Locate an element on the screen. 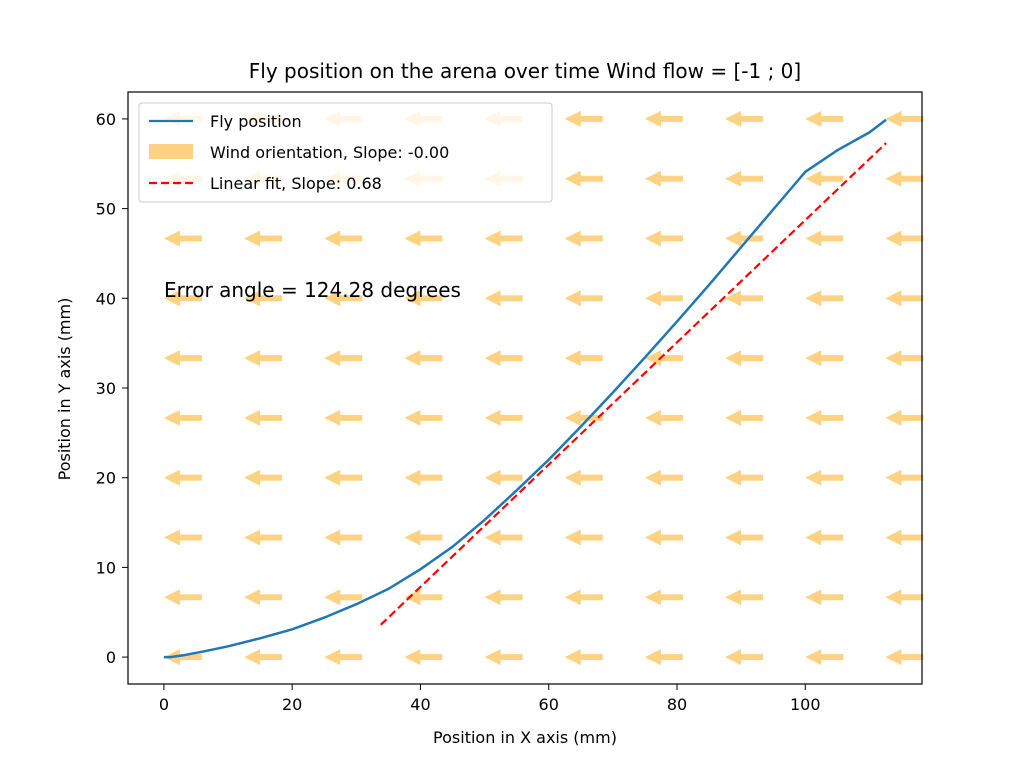 The width and height of the screenshot is (1024, 768). x-tick-label: 20 is located at coordinates (292, 704).